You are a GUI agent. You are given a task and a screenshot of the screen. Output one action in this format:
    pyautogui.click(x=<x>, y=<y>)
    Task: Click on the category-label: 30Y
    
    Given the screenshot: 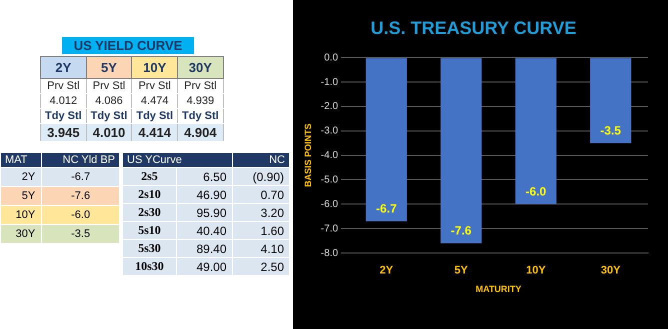 What is the action you would take?
    pyautogui.click(x=201, y=67)
    